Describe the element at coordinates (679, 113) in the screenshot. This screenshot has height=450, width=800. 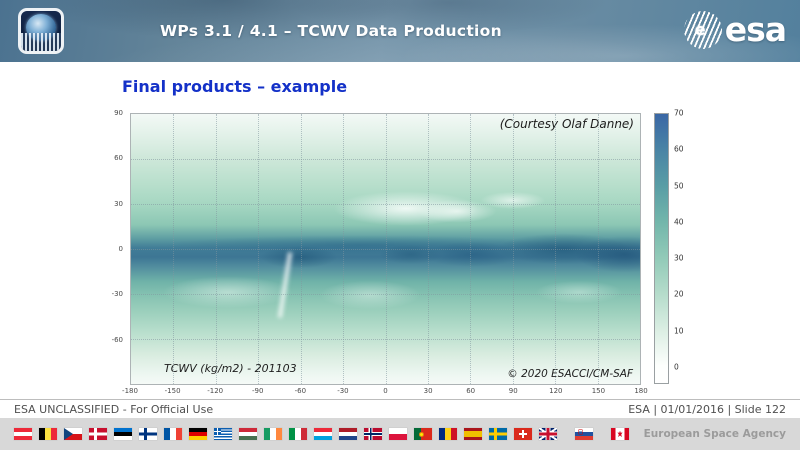
I see `colorbar-label: 70` at that location.